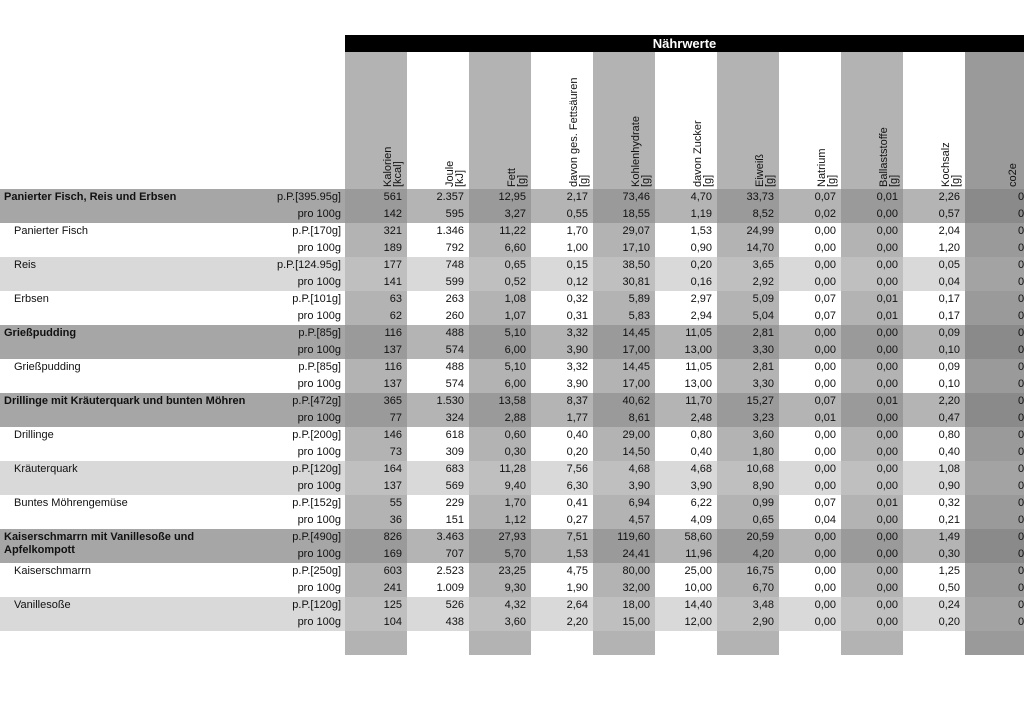 This screenshot has height=724, width=1024. What do you see at coordinates (393, 367) in the screenshot?
I see `value-cell: 116` at bounding box center [393, 367].